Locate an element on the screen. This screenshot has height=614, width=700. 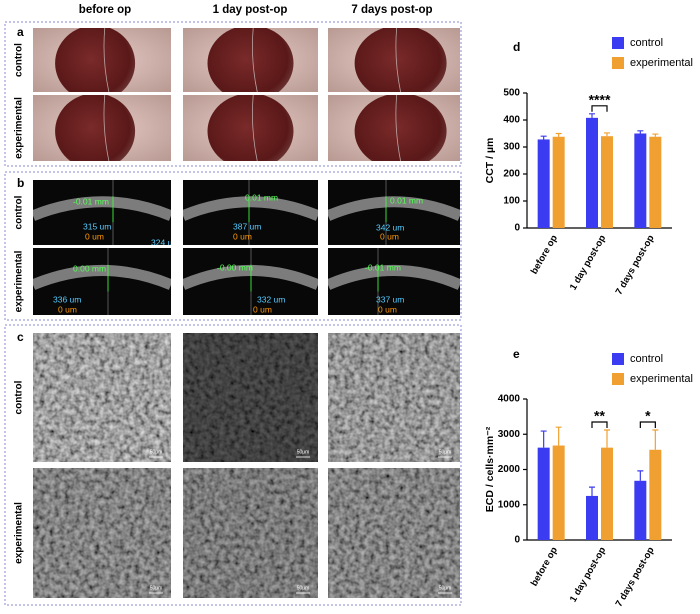
panel-label: a is located at coordinates (20, 32).